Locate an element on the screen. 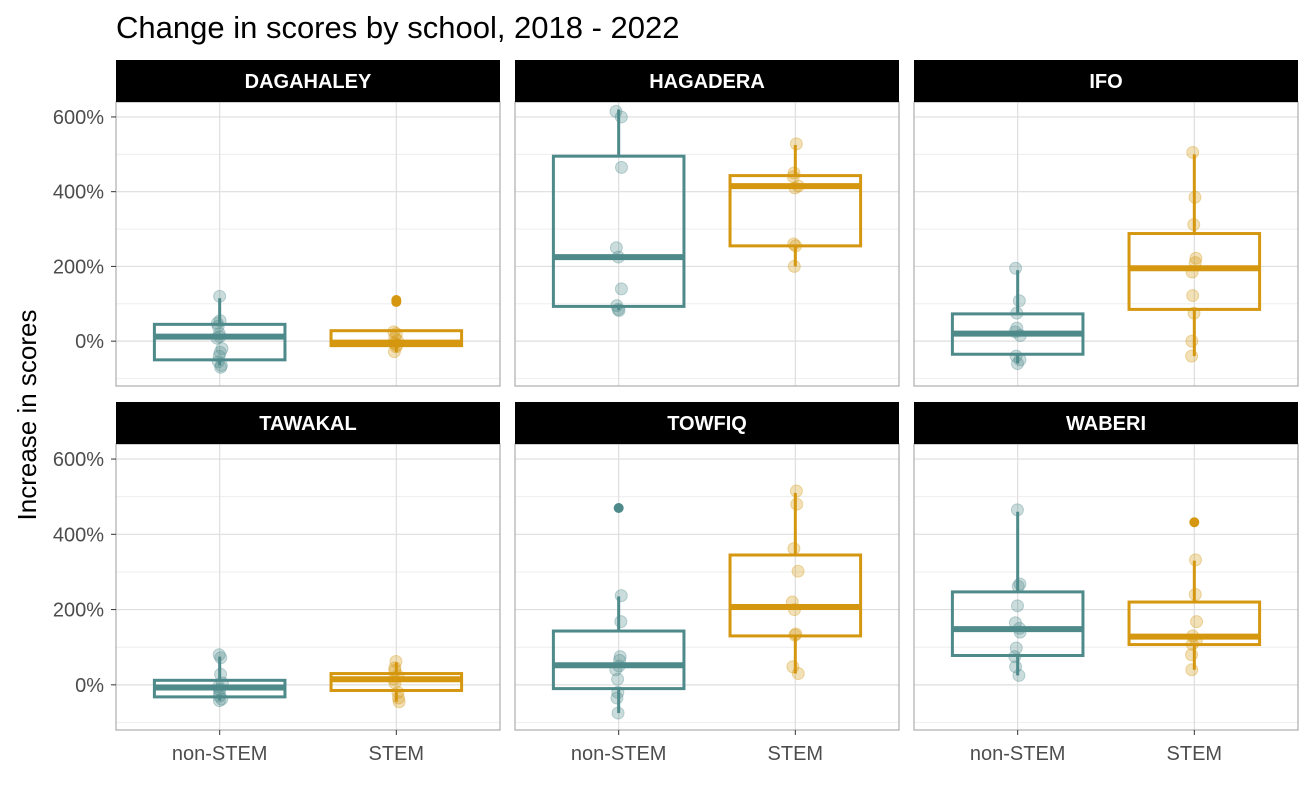 The image size is (1312, 811). y-tick-label: 600% is located at coordinates (78, 118).